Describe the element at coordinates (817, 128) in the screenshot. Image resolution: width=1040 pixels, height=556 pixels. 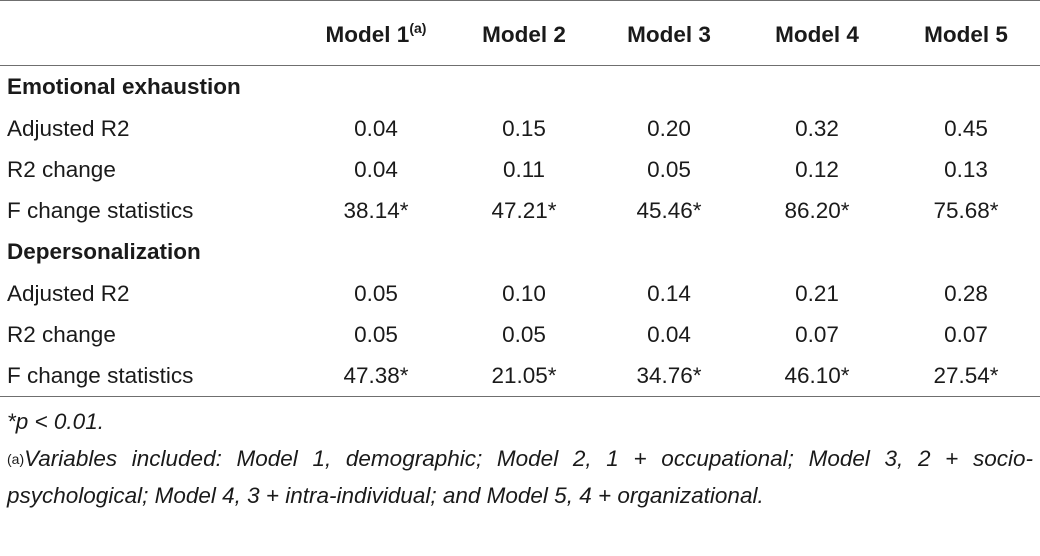
I see `table-cell: 0.32` at that location.